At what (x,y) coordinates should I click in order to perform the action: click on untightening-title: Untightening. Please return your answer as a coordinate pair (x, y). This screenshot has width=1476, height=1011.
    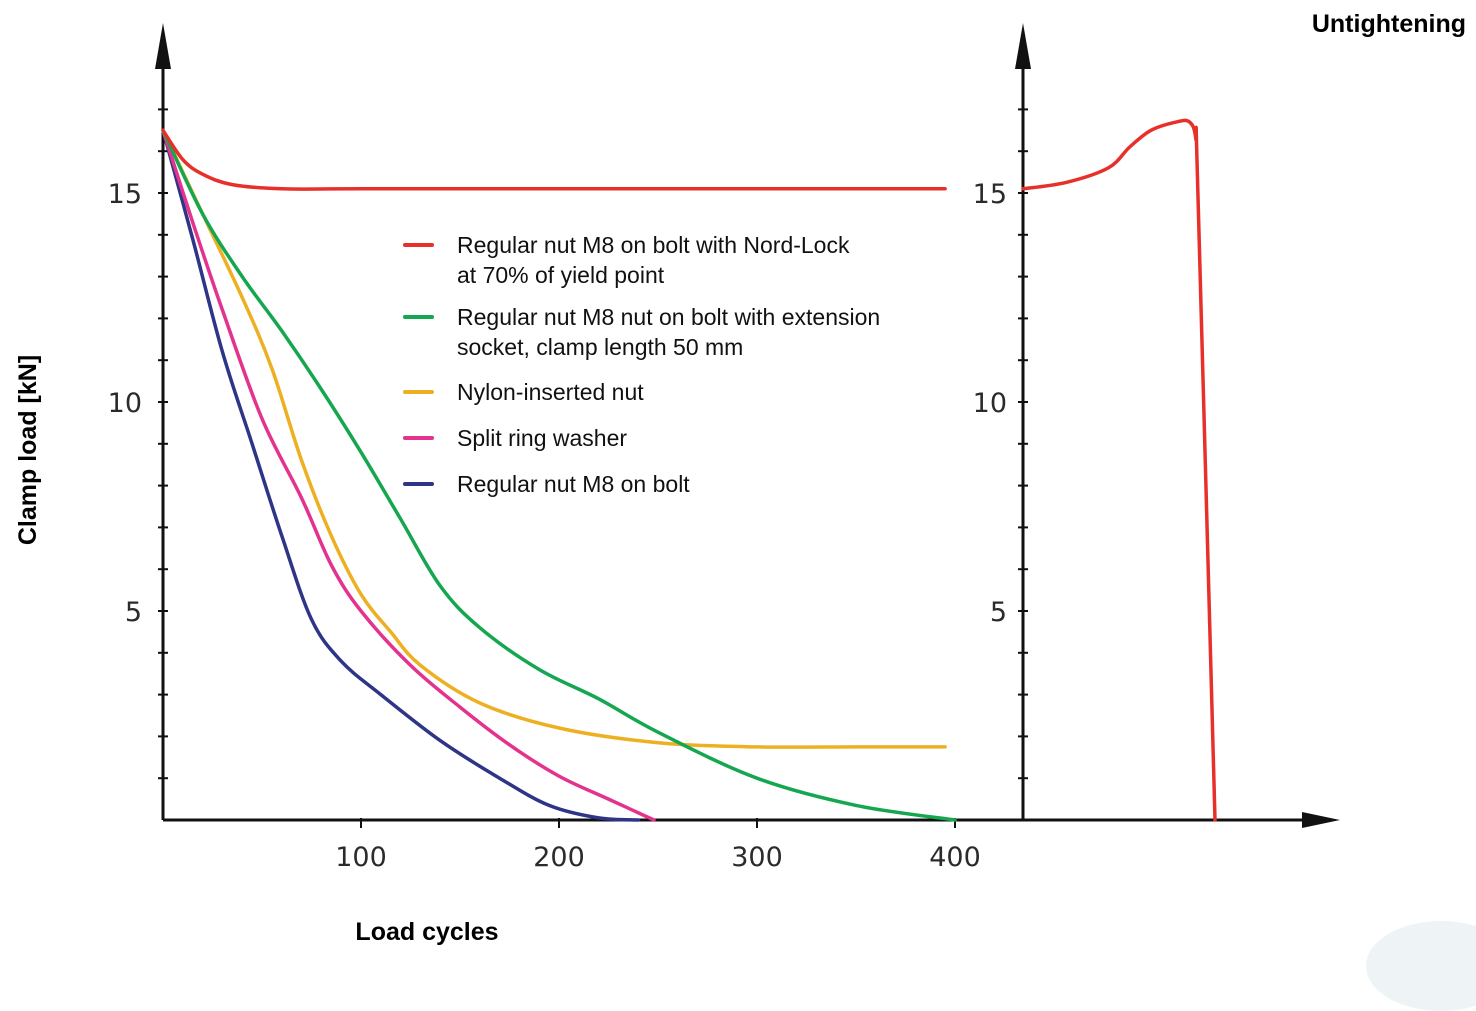
    Looking at the image, I should click on (1389, 24).